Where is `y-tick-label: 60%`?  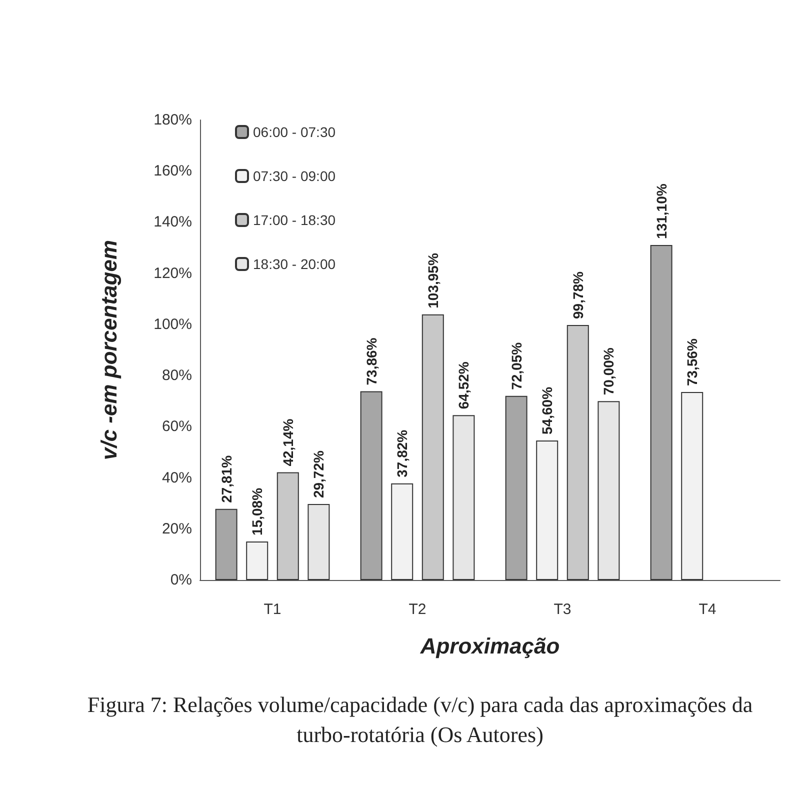
y-tick-label: 60% is located at coordinates (177, 427).